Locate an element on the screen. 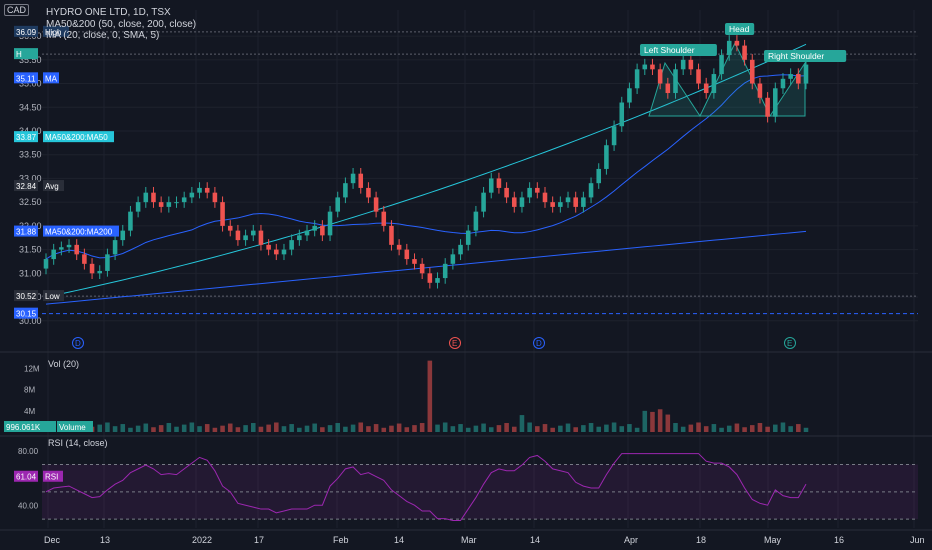 The height and width of the screenshot is (550, 932). event-marker is located at coordinates (790, 343).